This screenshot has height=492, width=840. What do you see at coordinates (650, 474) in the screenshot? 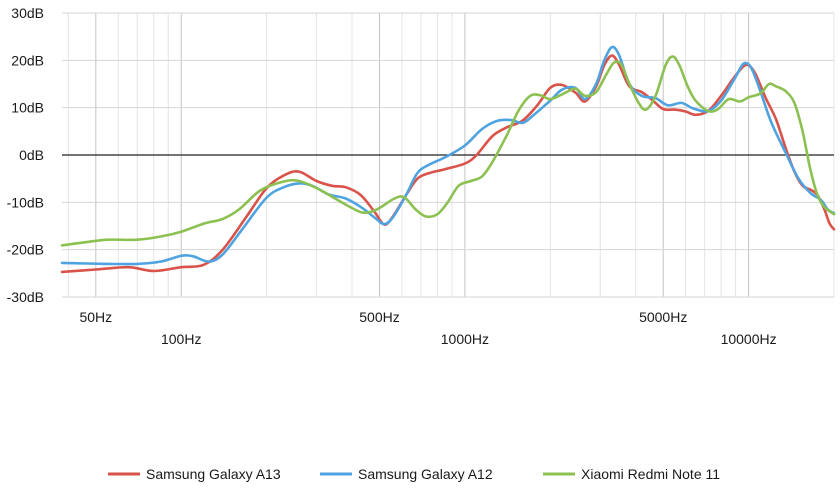
I see `legend-label: Xiaomi Redmi Note 11` at bounding box center [650, 474].